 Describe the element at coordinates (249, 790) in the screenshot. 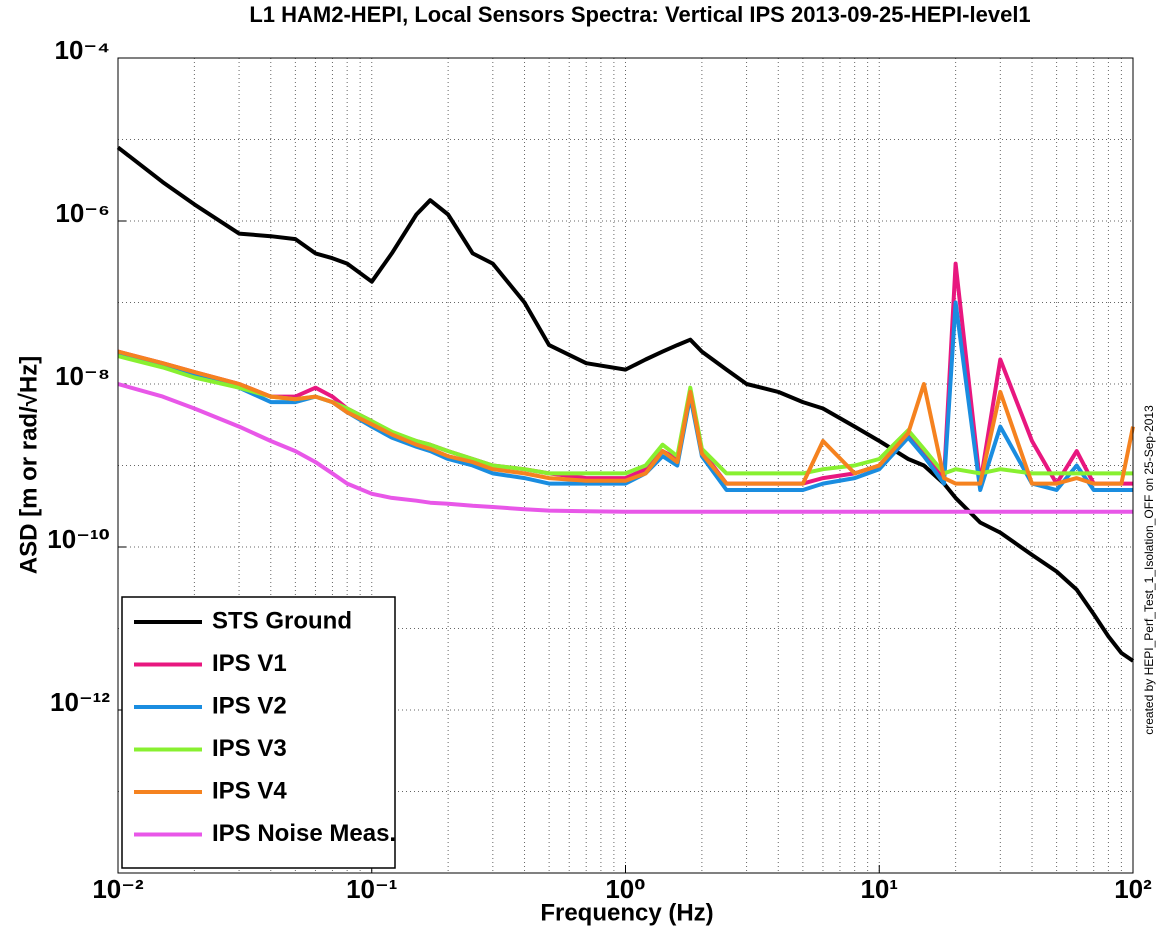

I see `legend-label: IPS V4` at that location.